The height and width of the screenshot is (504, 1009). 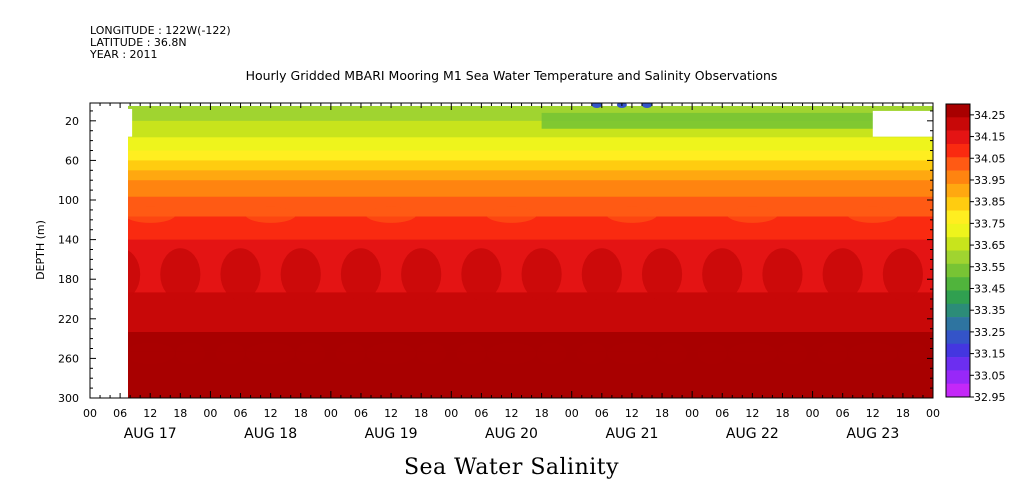 What do you see at coordinates (990, 158) in the screenshot?
I see `colorbar-label: 34.05` at bounding box center [990, 158].